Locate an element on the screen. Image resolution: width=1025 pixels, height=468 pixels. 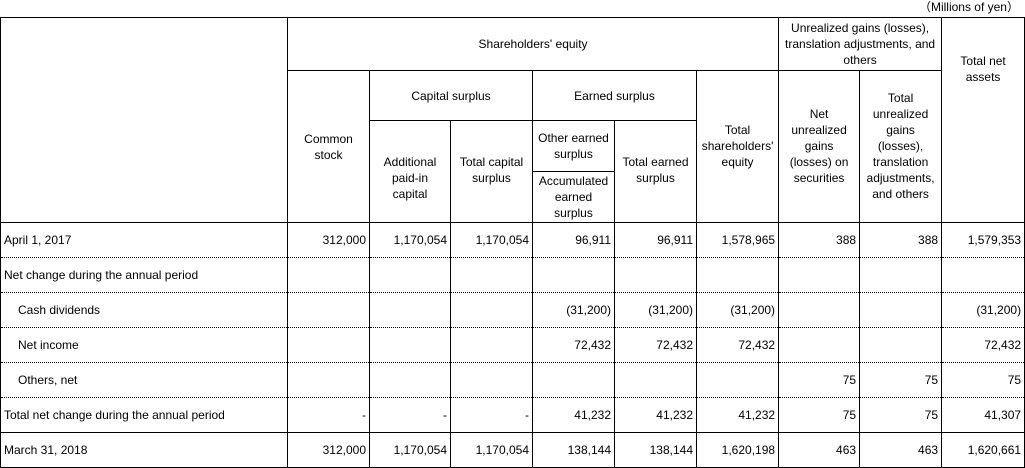
header-accumulated-earned-surplus: Accumulated earned surplus is located at coordinates (573, 197).